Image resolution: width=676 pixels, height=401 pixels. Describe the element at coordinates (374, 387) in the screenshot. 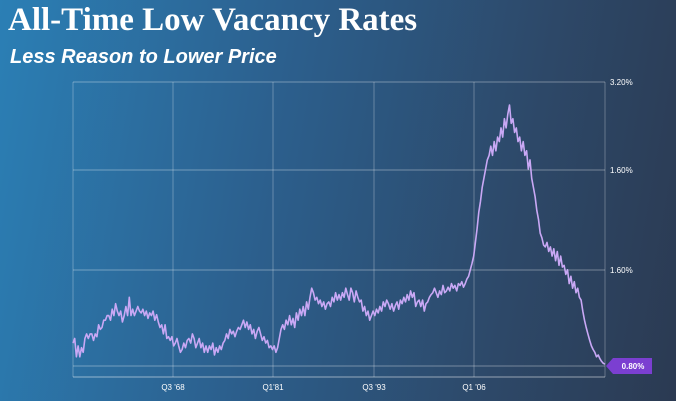

I see `x-tick-label: Q3 '93` at that location.